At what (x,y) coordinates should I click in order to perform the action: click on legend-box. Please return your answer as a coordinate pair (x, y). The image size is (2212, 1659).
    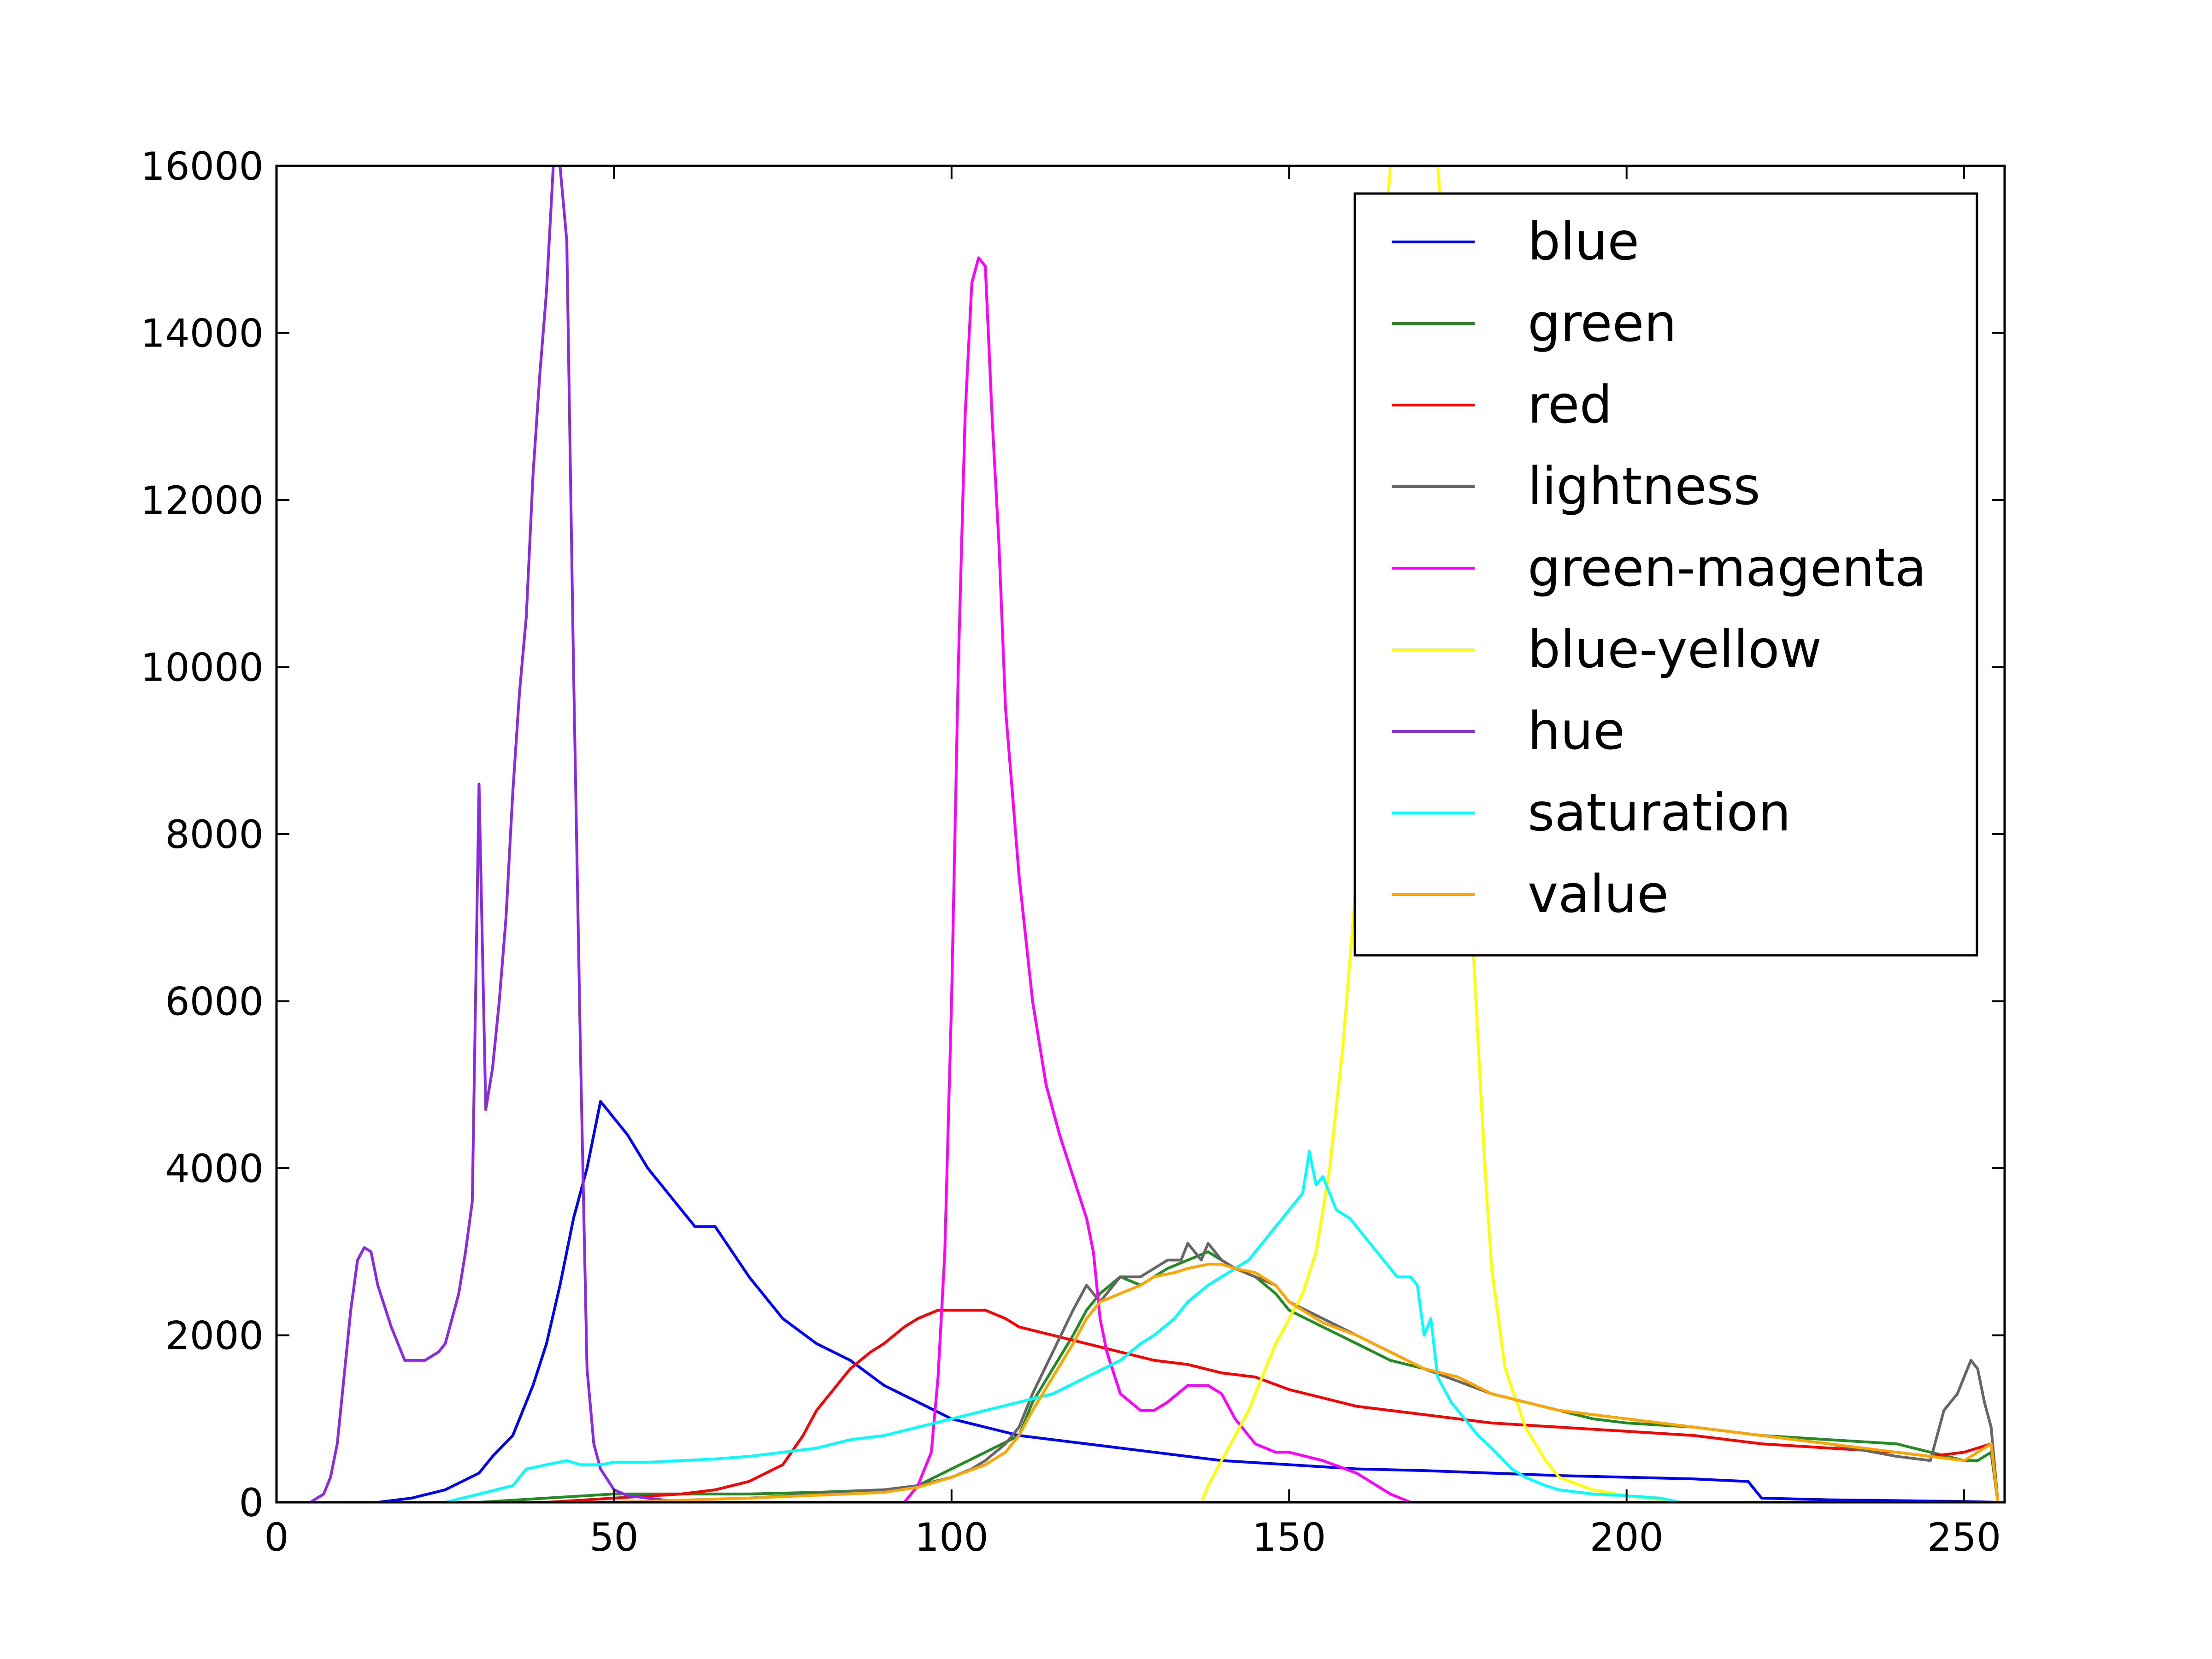
    Looking at the image, I should click on (1665, 574).